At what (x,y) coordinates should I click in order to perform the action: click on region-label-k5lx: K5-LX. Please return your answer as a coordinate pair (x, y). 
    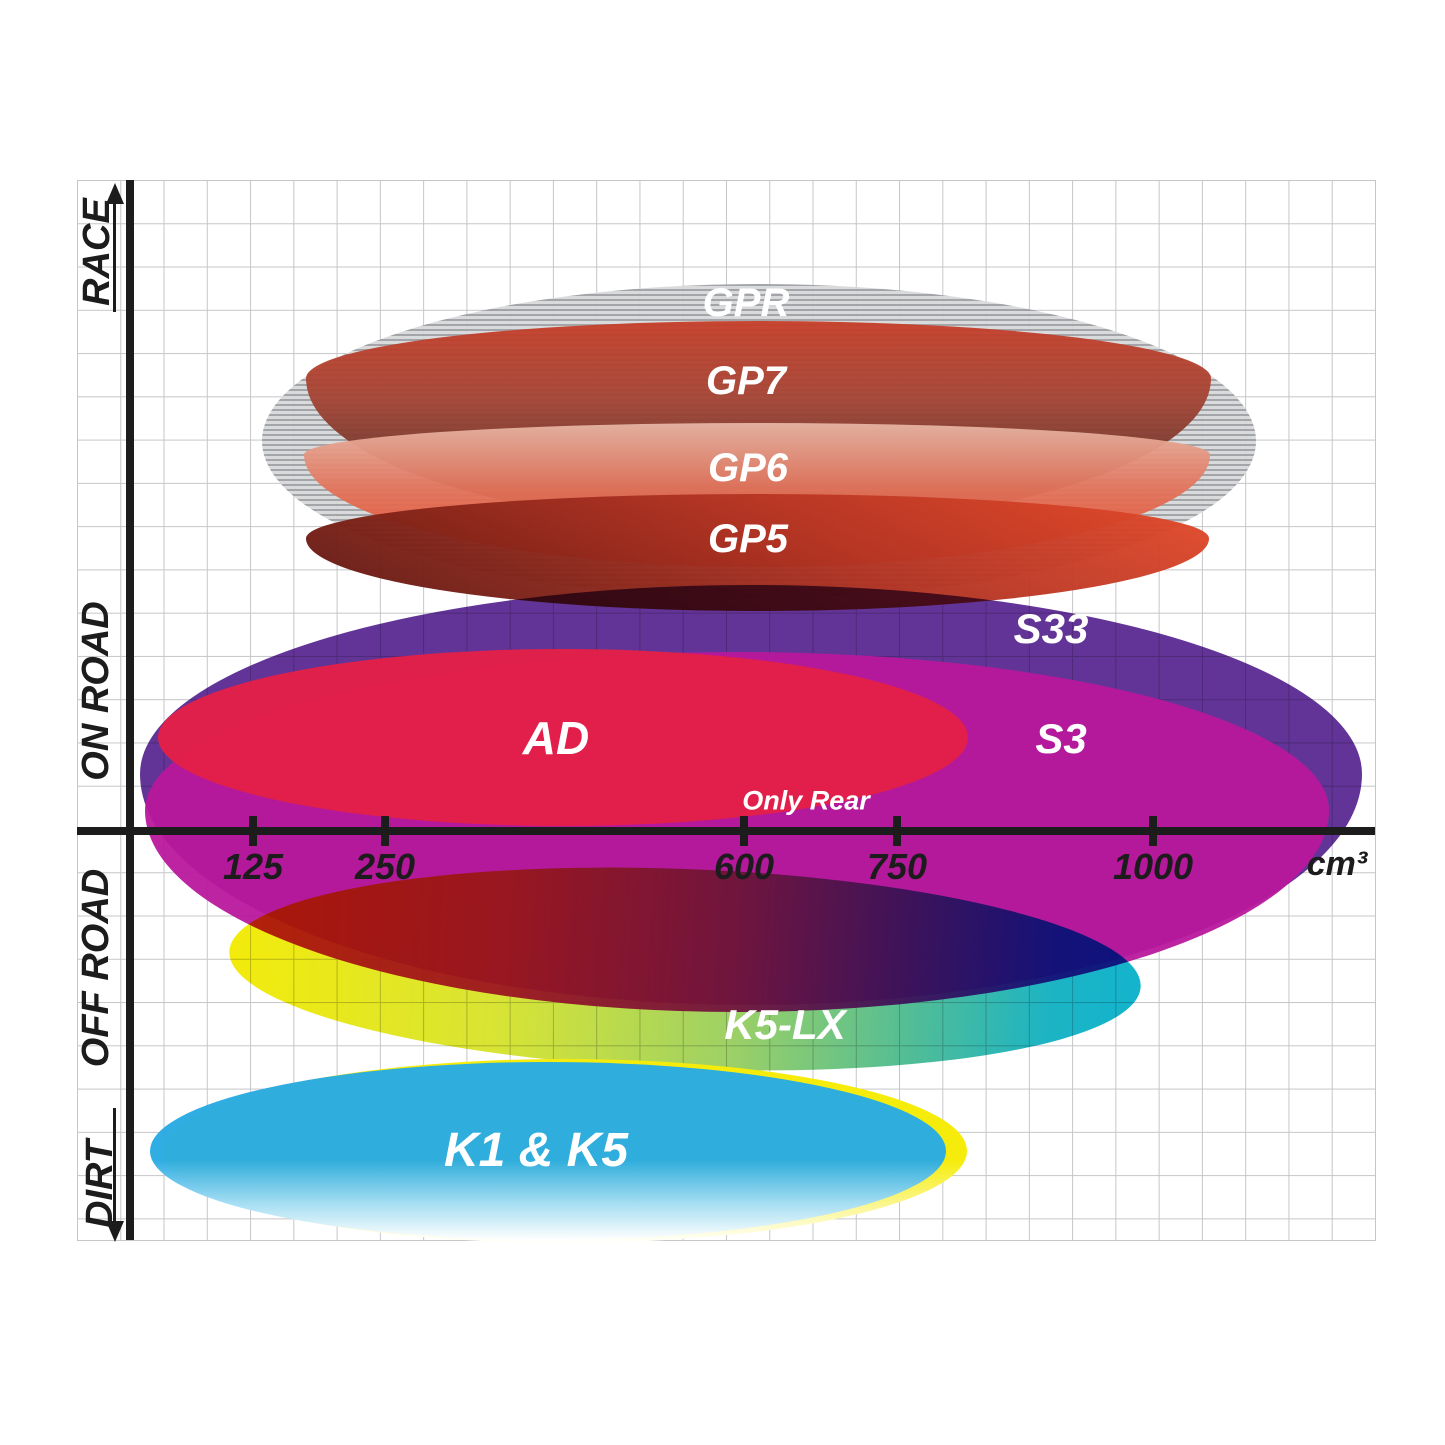
    Looking at the image, I should click on (785, 1024).